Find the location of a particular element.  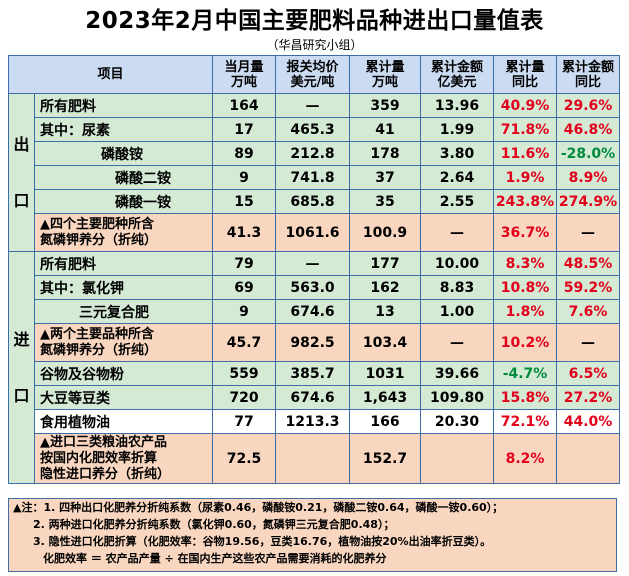

section-label-import: 进口 is located at coordinates (21, 367).